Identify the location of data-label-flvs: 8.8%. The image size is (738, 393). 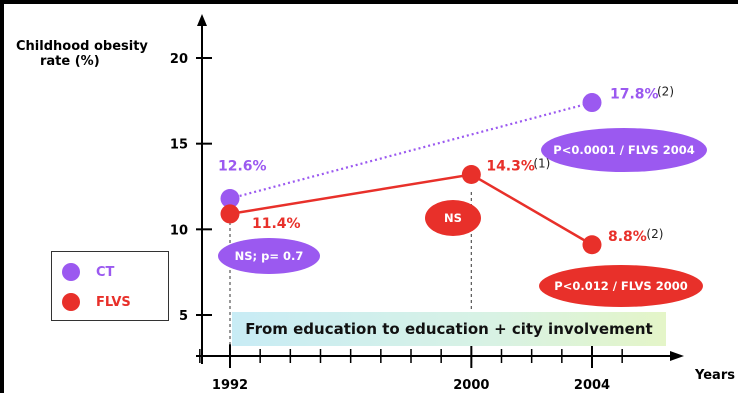
(627, 237).